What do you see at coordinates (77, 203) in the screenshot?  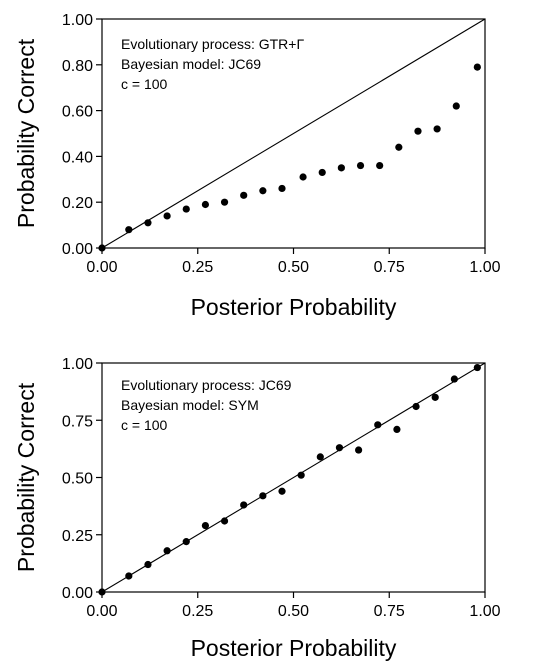 I see `y-tick-label: 0.20` at bounding box center [77, 203].